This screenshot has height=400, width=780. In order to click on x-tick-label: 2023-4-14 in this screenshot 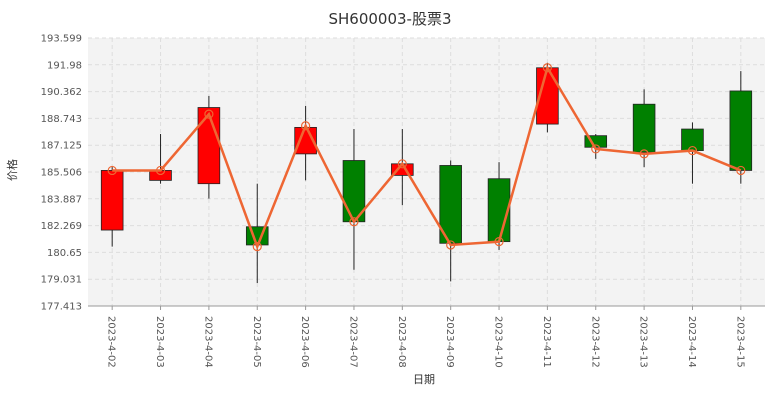, I will do `click(691, 342)`.